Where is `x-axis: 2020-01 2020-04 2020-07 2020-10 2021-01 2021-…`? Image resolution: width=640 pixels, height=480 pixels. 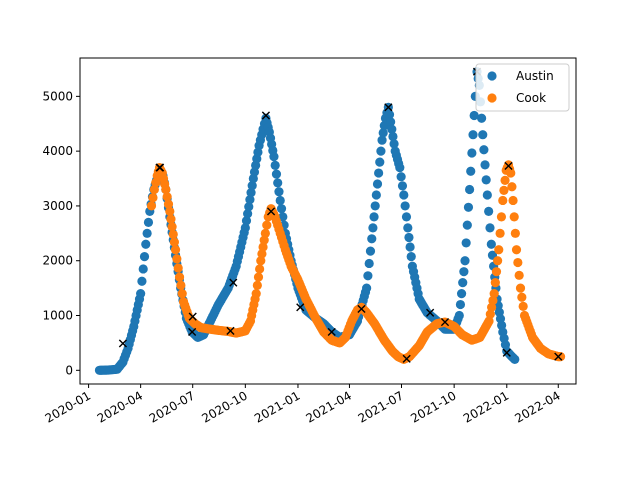 x-axis: 2020-01 2020-04 2020-07 2020-10 2021-01 2021-… is located at coordinates (303, 405).